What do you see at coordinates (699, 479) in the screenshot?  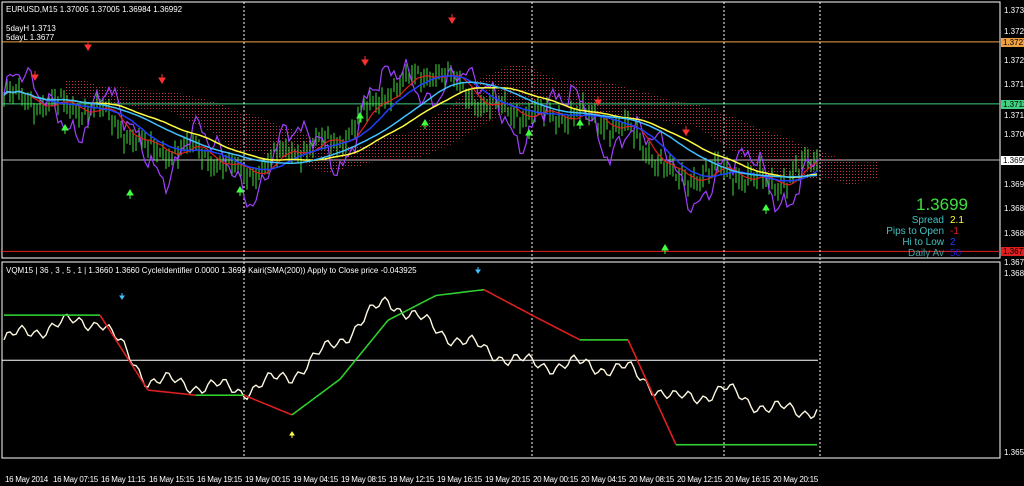 I see `time-axis-label: 20 May 12:15` at bounding box center [699, 479].